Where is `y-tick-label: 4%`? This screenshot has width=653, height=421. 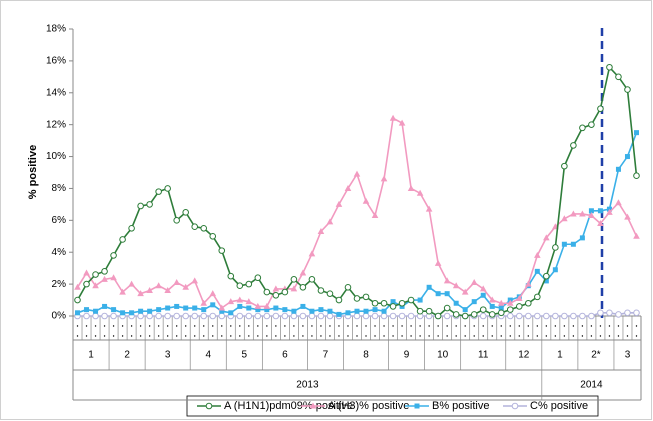 y-tick-label: 4% is located at coordinates (59, 252).